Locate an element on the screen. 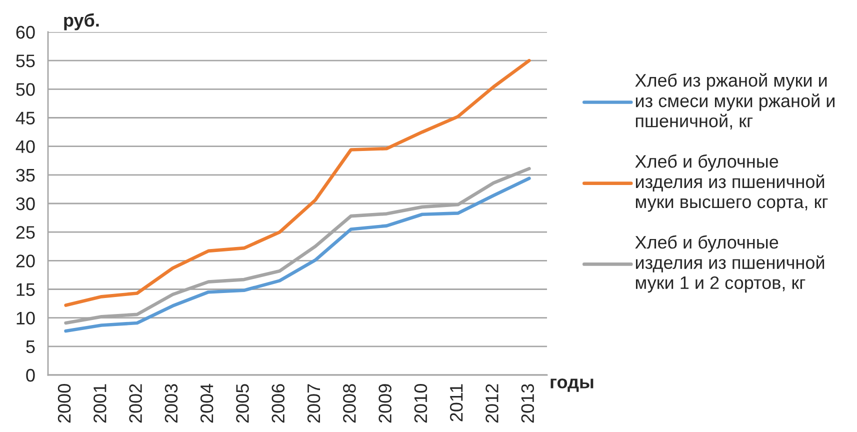  x-tick-label: 2000 is located at coordinates (64, 403).